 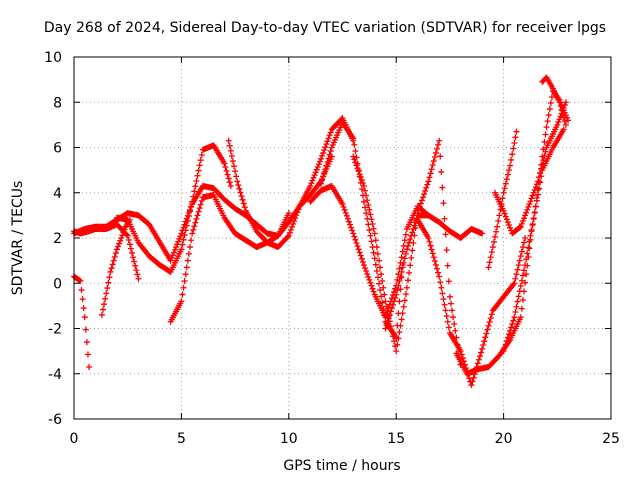 What do you see at coordinates (55, 375) in the screenshot?
I see `y-tick-label: -4` at bounding box center [55, 375].